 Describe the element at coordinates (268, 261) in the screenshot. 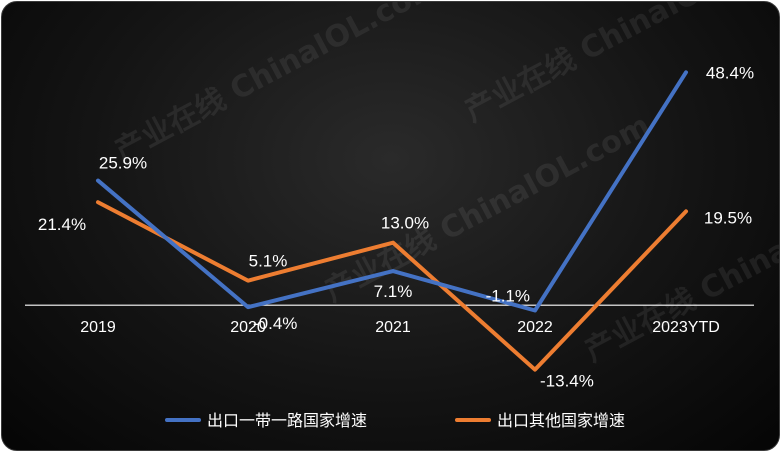

I see `data-label: 5.1%` at that location.